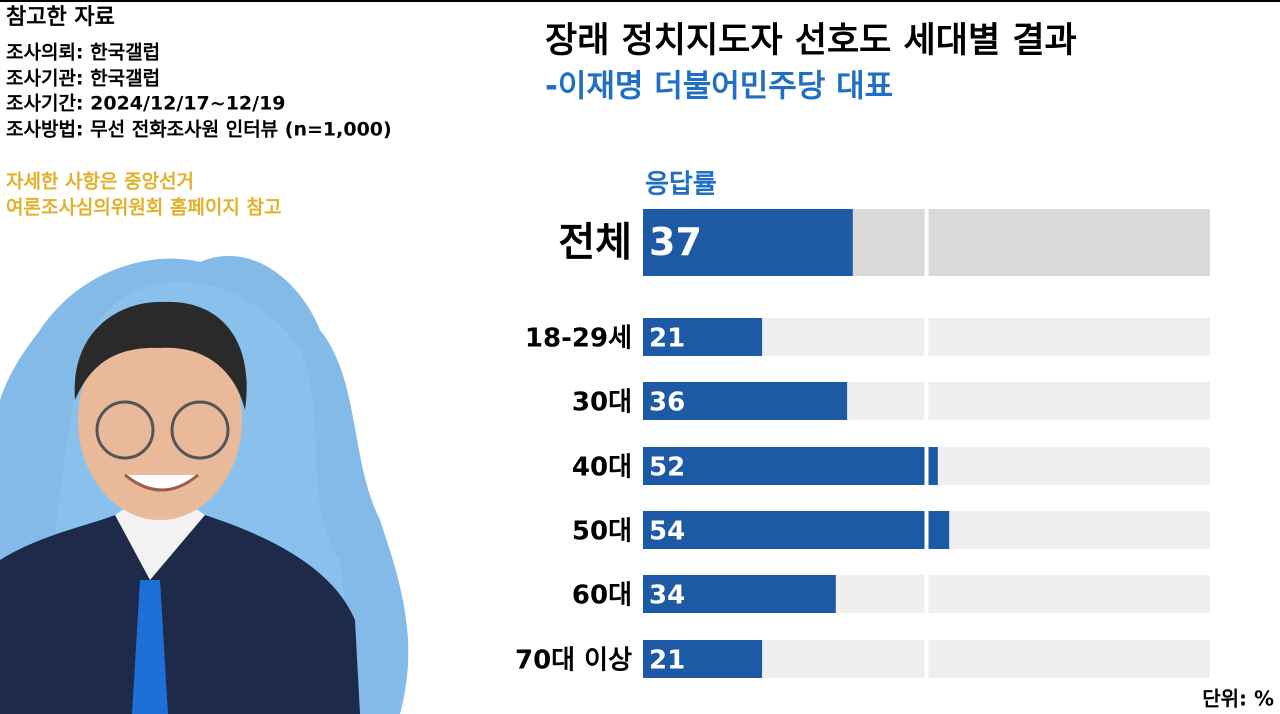 The width and height of the screenshot is (1280, 714). Describe the element at coordinates (602, 468) in the screenshot. I see `category-label: 40대` at that location.